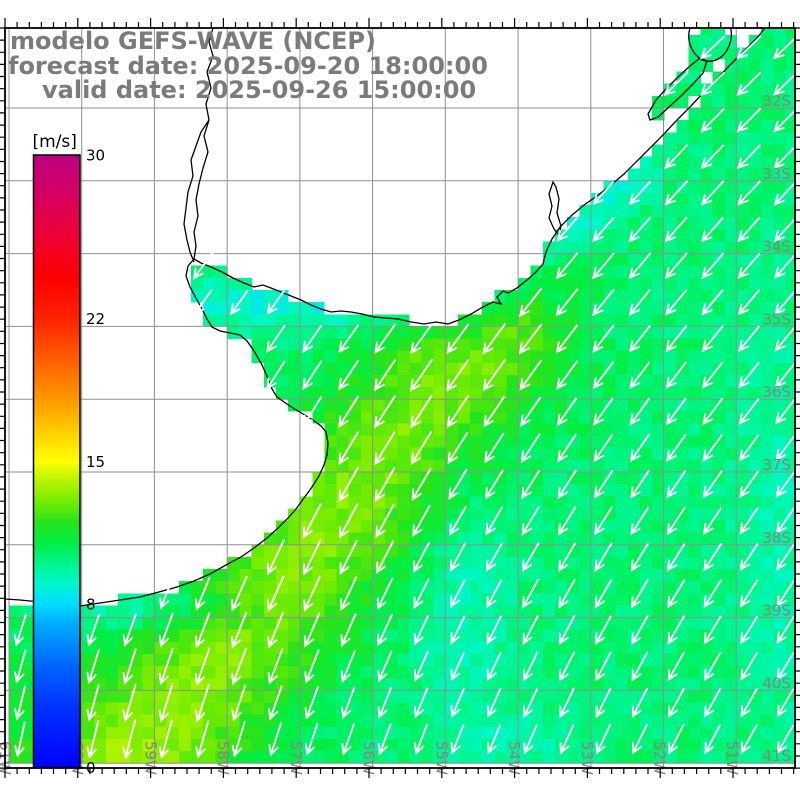 Image resolution: width=800 pixels, height=800 pixels. What do you see at coordinates (776, 465) in the screenshot?
I see `lat-label: 37S` at bounding box center [776, 465].